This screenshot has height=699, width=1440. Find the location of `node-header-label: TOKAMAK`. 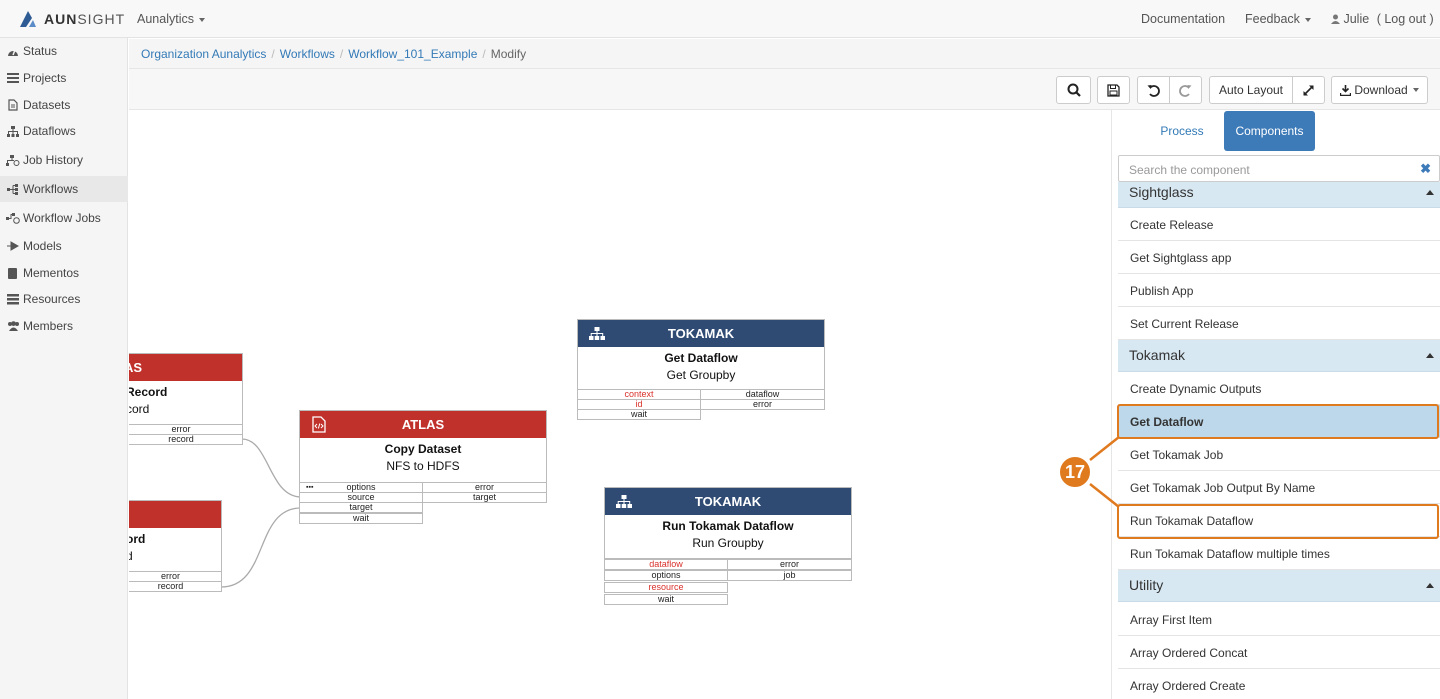

node-header-label: TOKAMAK is located at coordinates (728, 501).